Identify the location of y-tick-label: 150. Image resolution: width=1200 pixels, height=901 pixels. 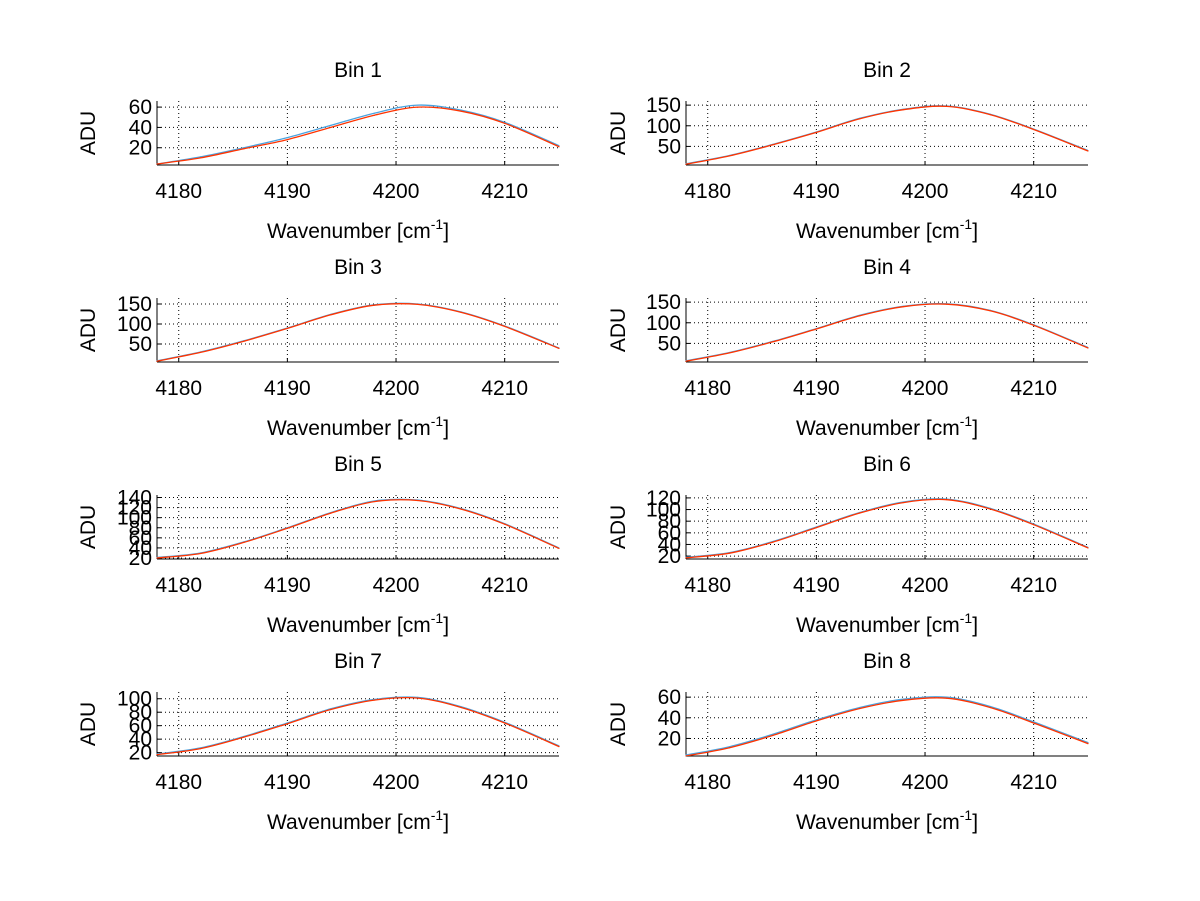
(663, 302).